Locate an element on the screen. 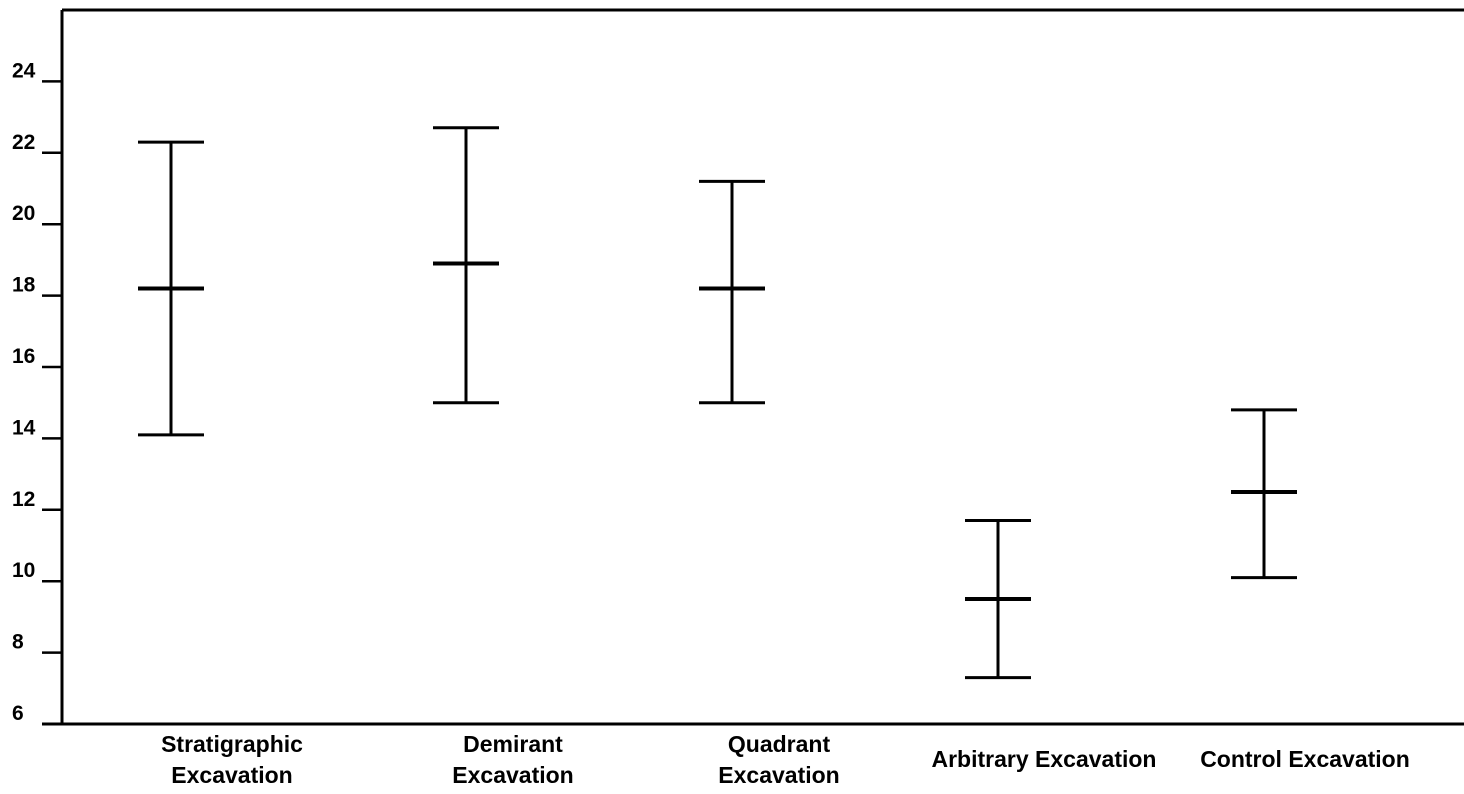 The height and width of the screenshot is (794, 1464). x-category-label: Stratigraphic Excavation is located at coordinates (232, 759).